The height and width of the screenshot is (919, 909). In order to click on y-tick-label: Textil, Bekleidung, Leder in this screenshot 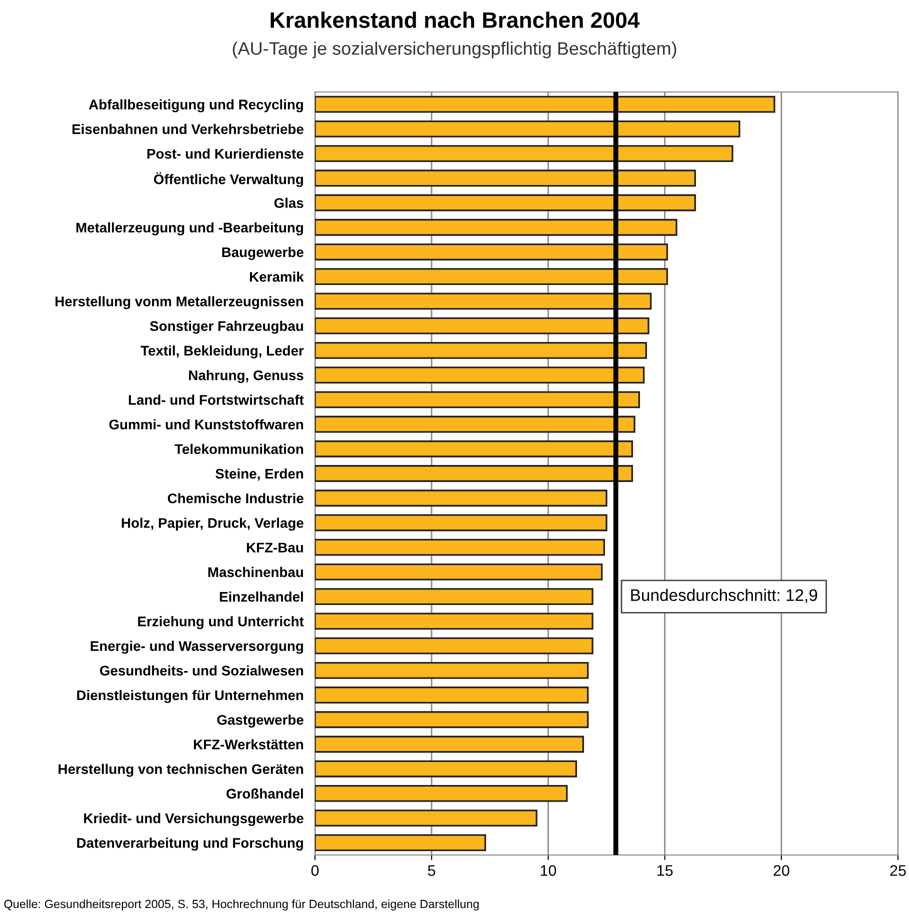, I will do `click(222, 351)`.